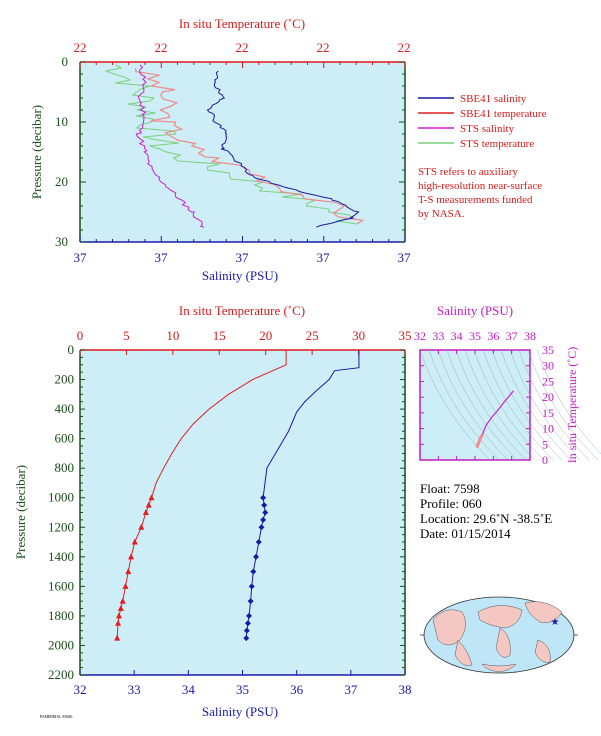  I want to click on sts-temperature-line, so click(230, 144).